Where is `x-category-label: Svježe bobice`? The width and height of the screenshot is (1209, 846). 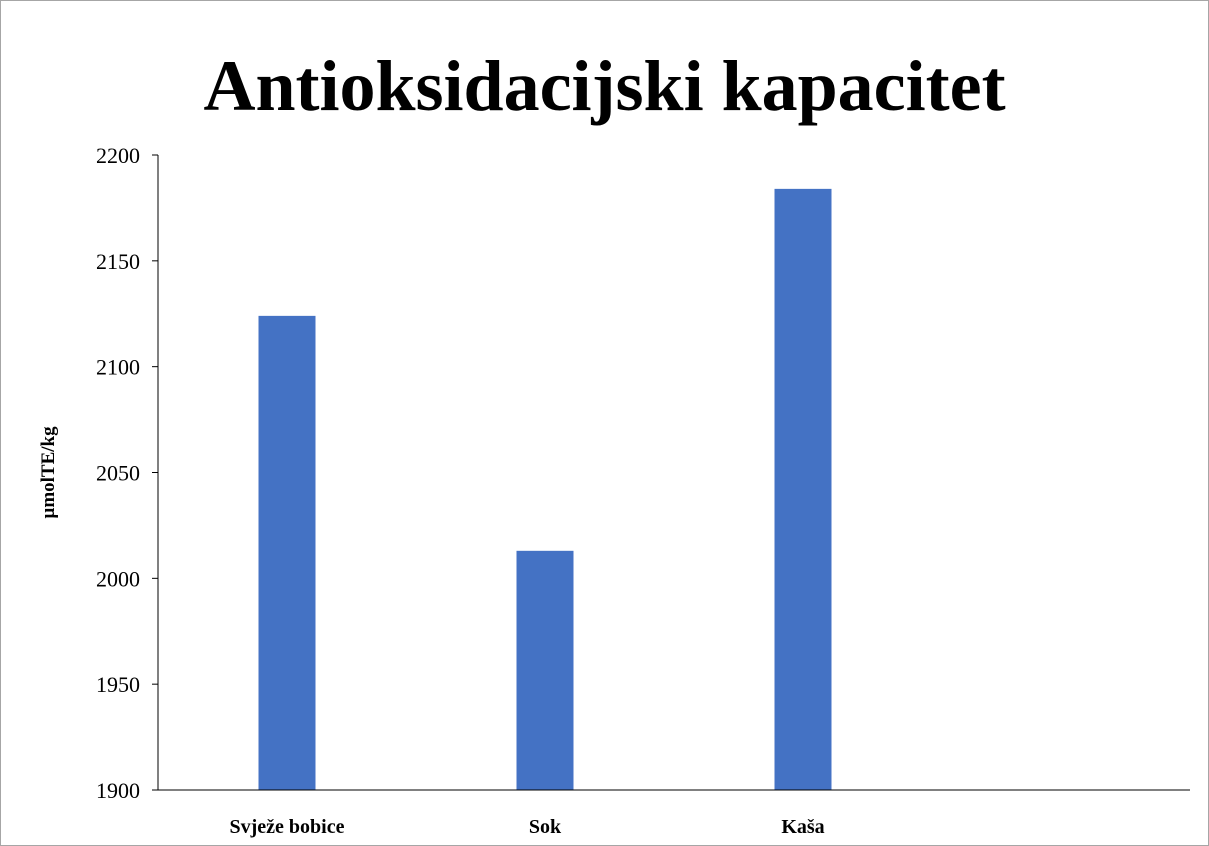
x-category-label: Svježe bobice is located at coordinates (287, 827).